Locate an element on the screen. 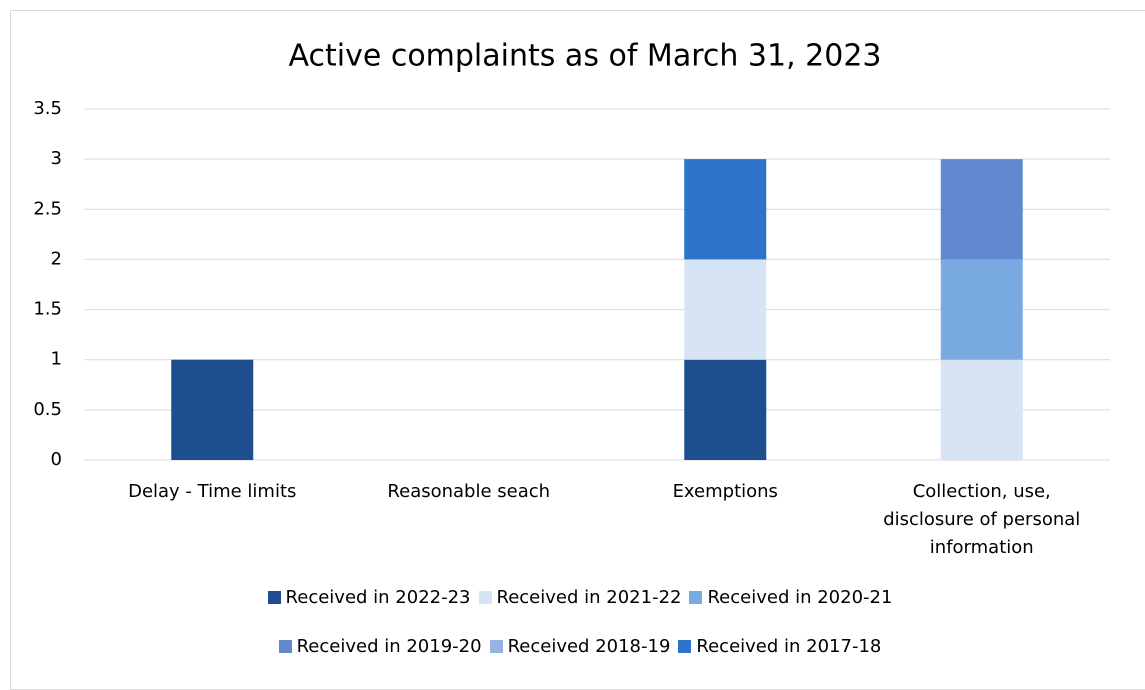 Image resolution: width=1145 pixels, height=690 pixels. chart-title: Active complaints as of March 31, 2023 is located at coordinates (584, 56).